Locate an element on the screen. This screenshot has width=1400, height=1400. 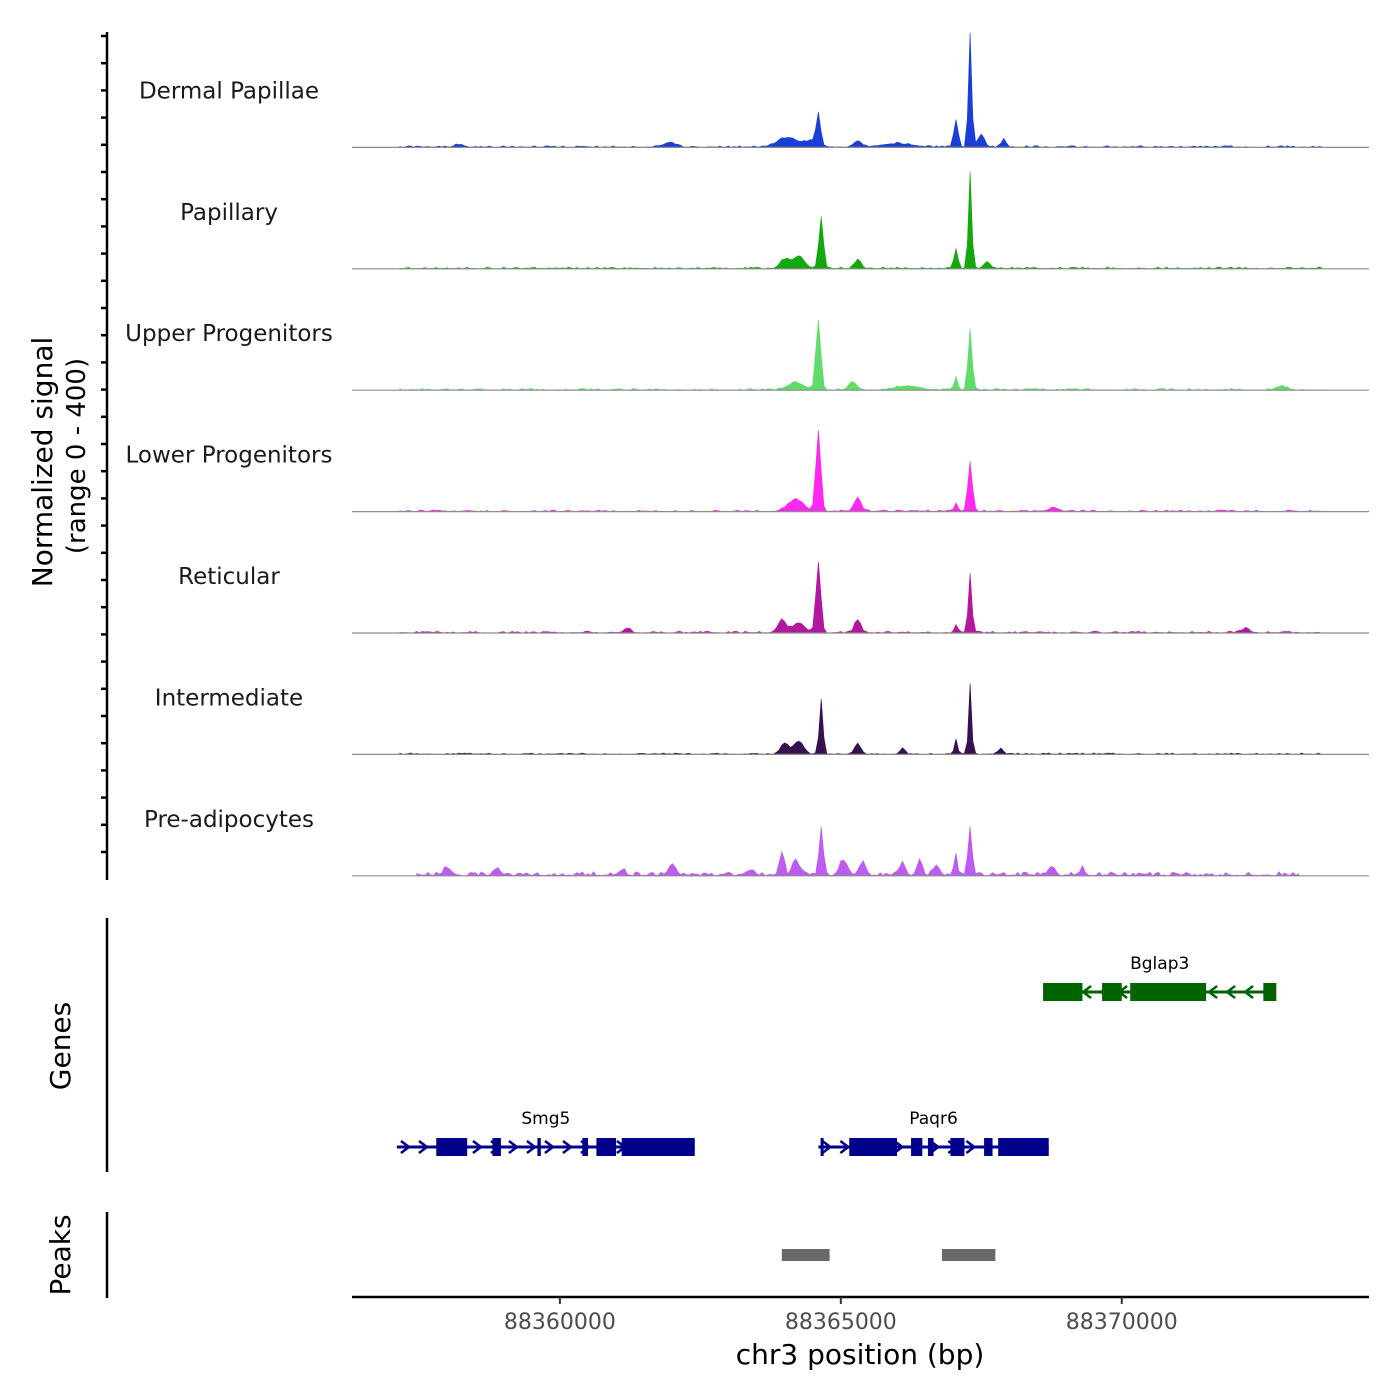
track-label: Intermediate is located at coordinates (229, 698).